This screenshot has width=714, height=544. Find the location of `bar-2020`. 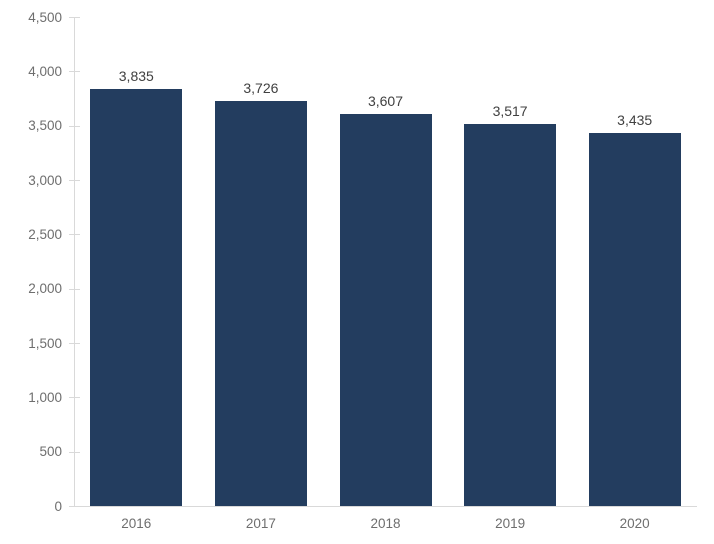

bar-2020 is located at coordinates (634, 319).